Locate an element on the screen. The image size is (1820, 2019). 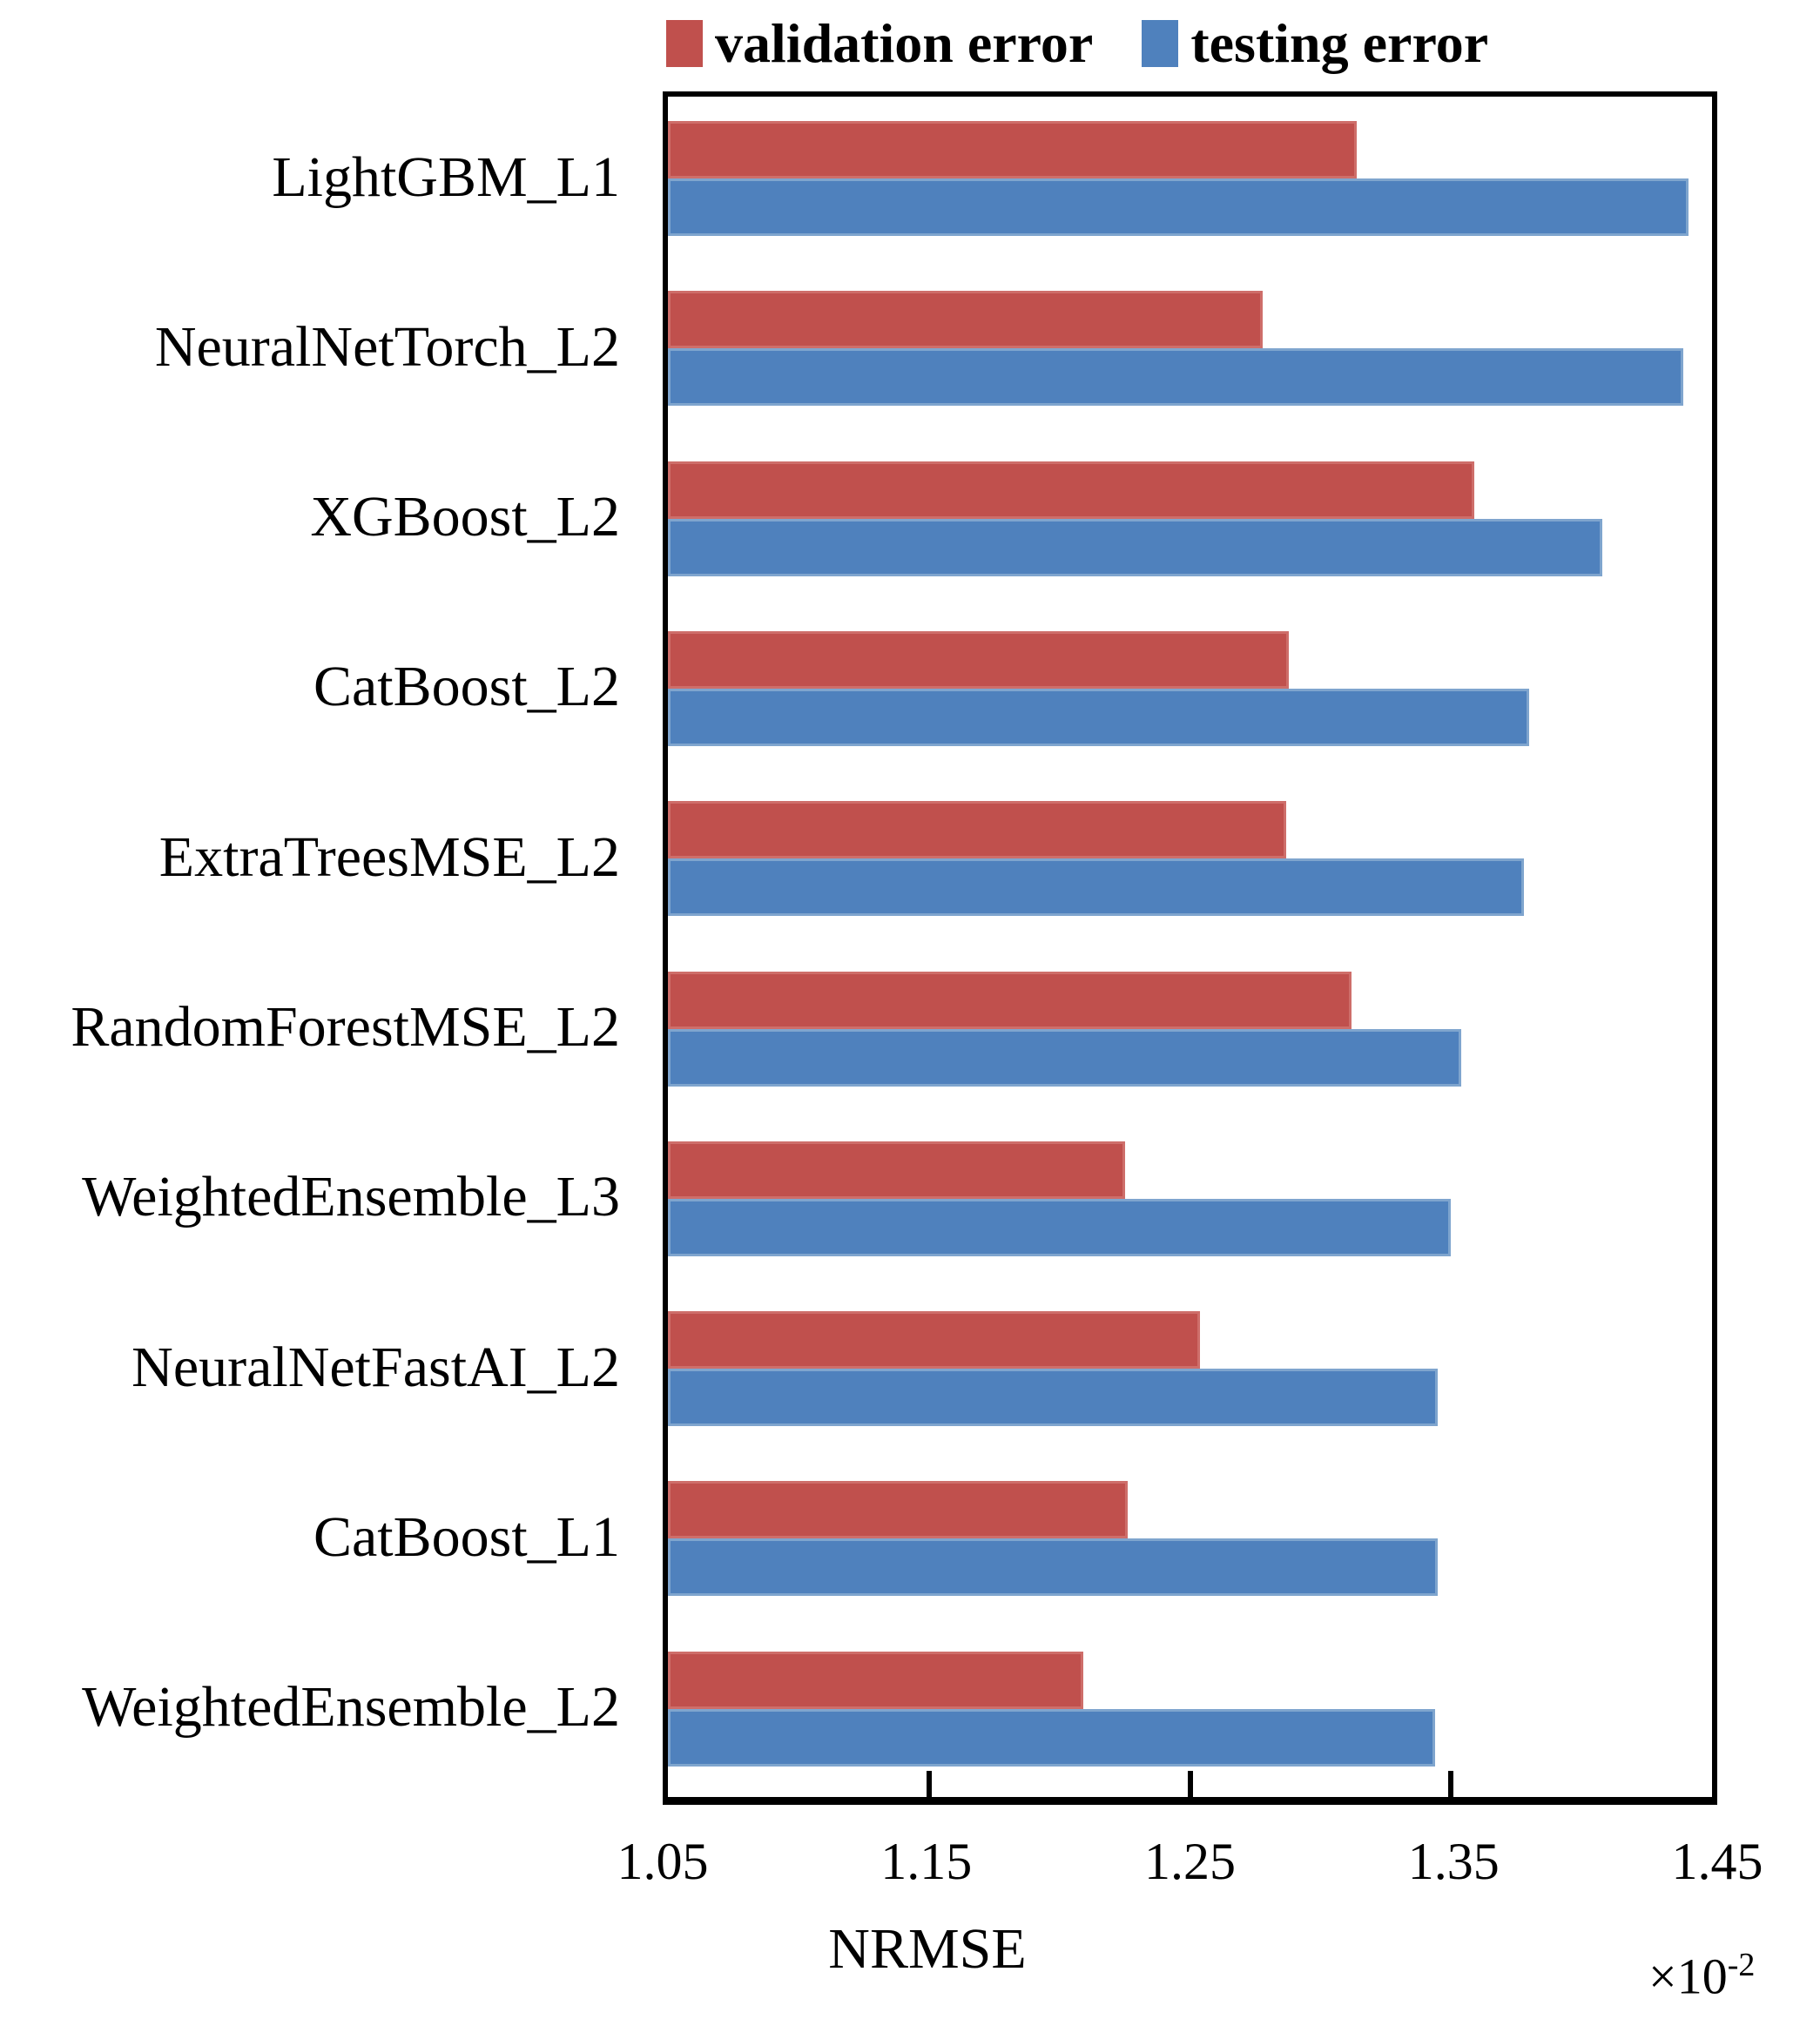
category-label: NeuralNetFastAI_L2 is located at coordinates (375, 1367).